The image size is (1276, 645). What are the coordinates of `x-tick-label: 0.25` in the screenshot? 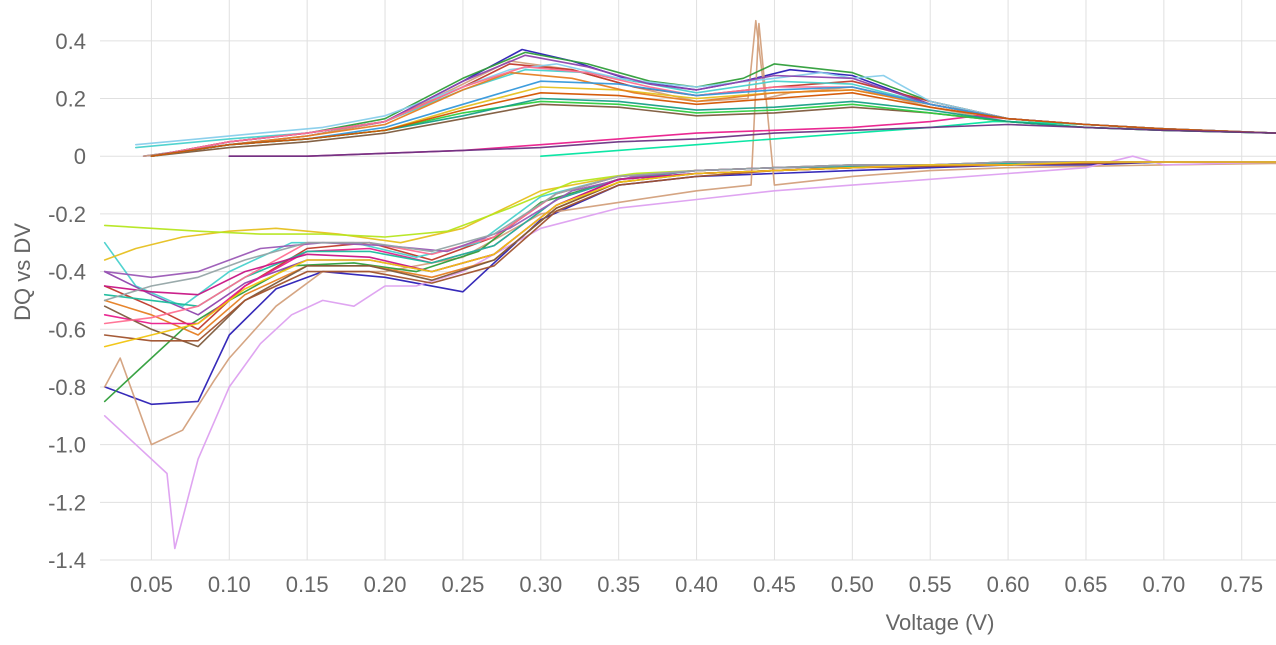 It's located at (463, 584).